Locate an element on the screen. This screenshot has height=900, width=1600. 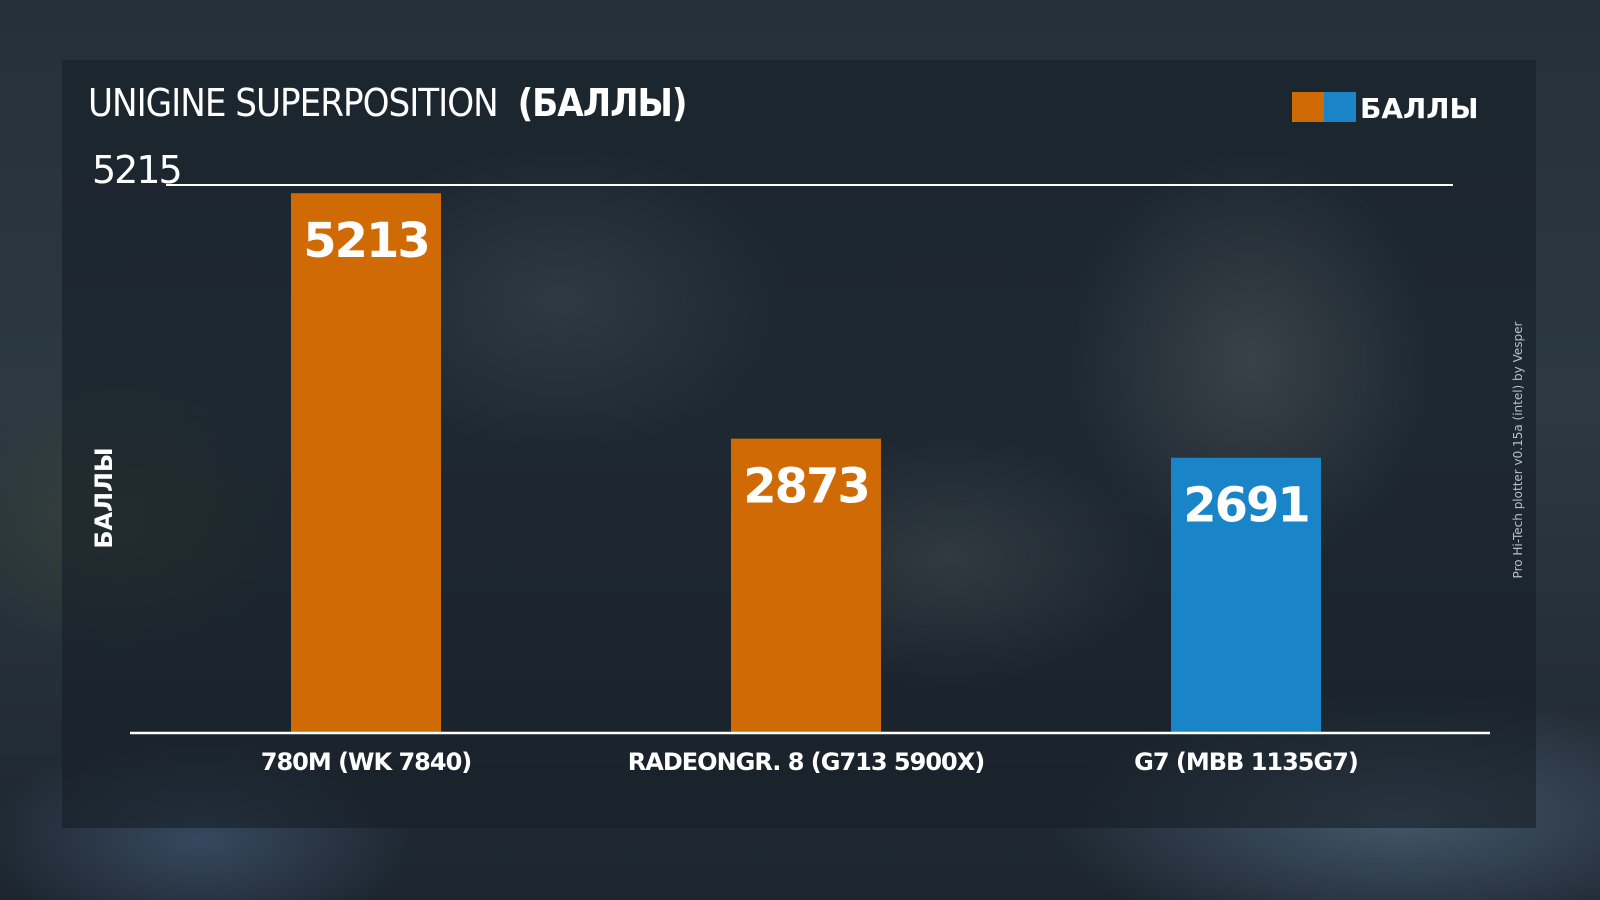
chart-title-suffix: (БАЛЛЫ) is located at coordinates (602, 103).